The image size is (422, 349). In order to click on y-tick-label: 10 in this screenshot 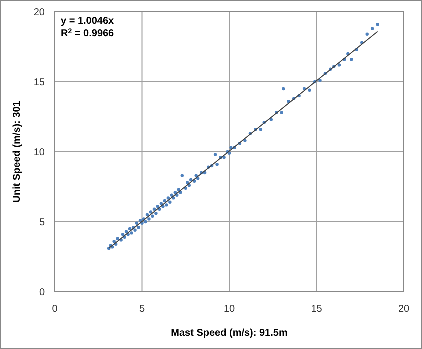, I will do `click(40, 153)`.